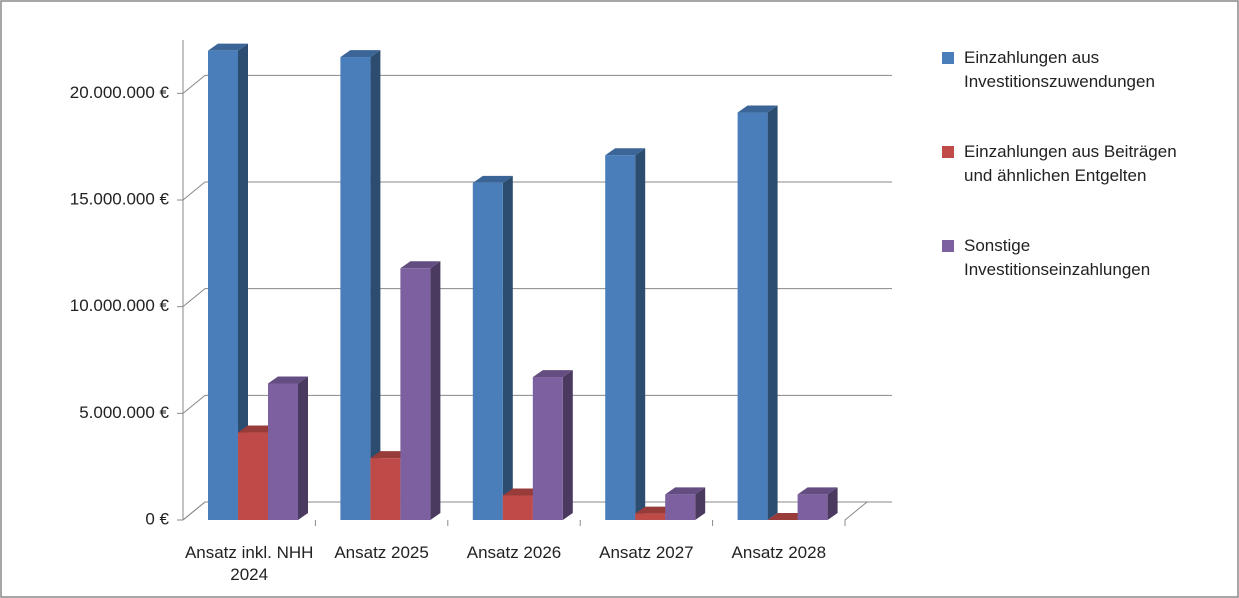  I want to click on x-tick-label: Ansatz inkl. NHH 2024, so click(249, 563).